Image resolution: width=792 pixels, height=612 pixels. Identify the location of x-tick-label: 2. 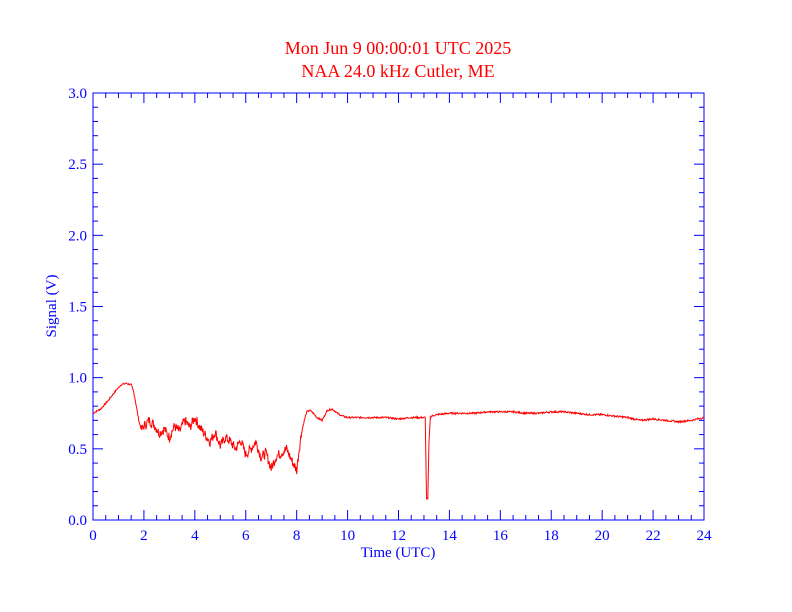
(144, 536).